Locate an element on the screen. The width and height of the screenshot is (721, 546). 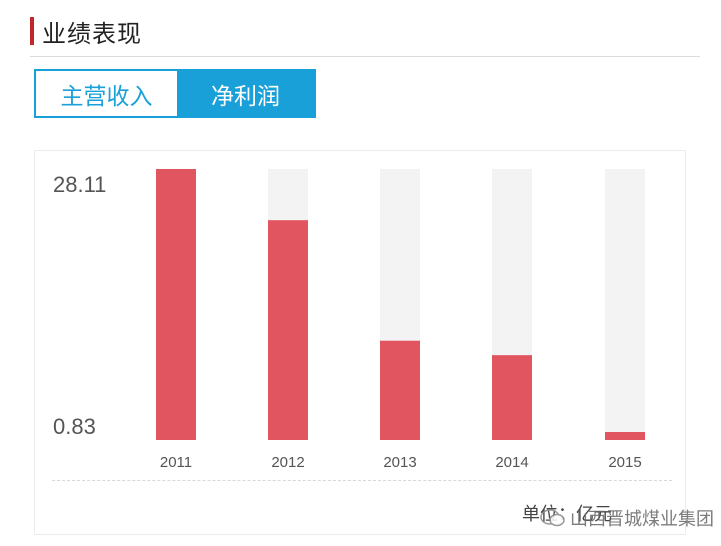
wechat-icon is located at coordinates (553, 518).